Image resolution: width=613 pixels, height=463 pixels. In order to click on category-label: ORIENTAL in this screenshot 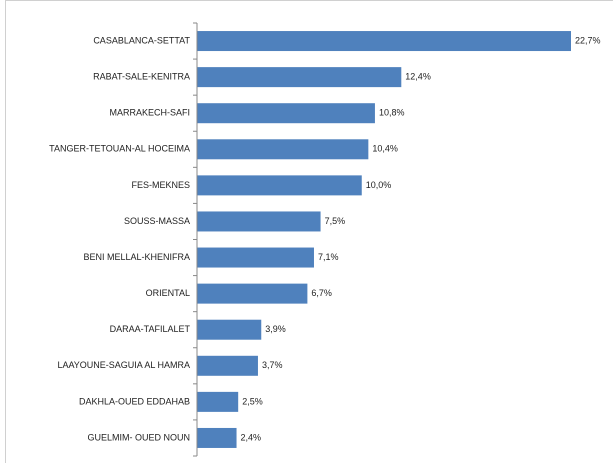, I will do `click(168, 293)`.